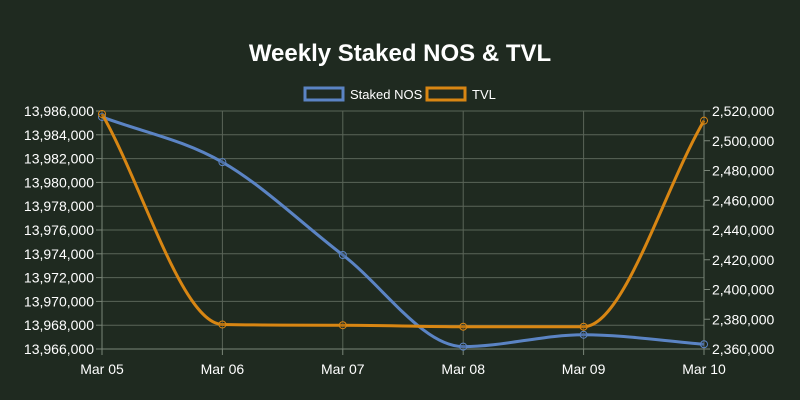  Describe the element at coordinates (743, 141) in the screenshot. I see `right-axis-tick-label: 2,500,000` at that location.